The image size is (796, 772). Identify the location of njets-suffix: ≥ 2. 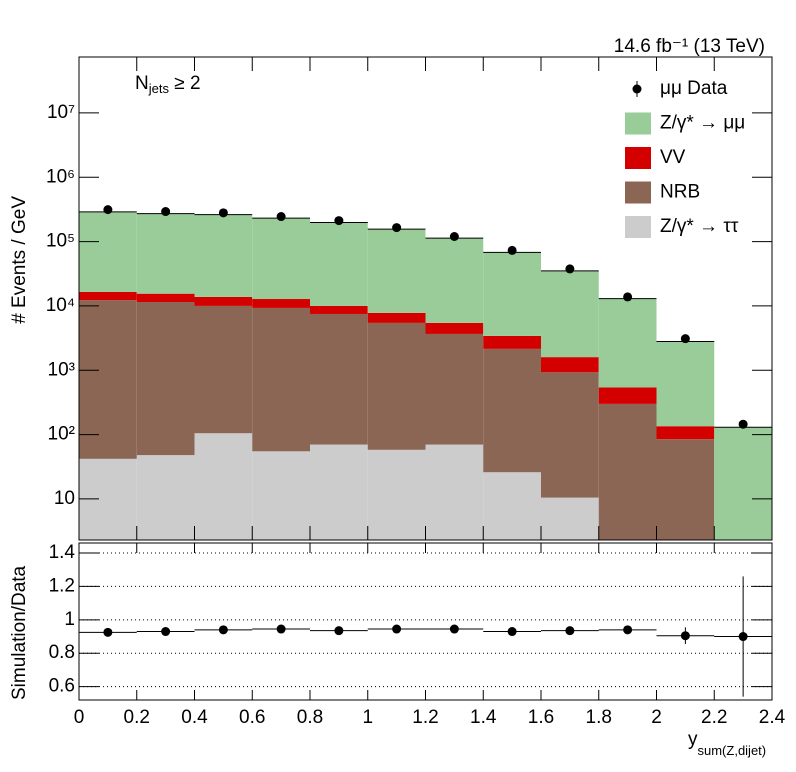
(185, 83).